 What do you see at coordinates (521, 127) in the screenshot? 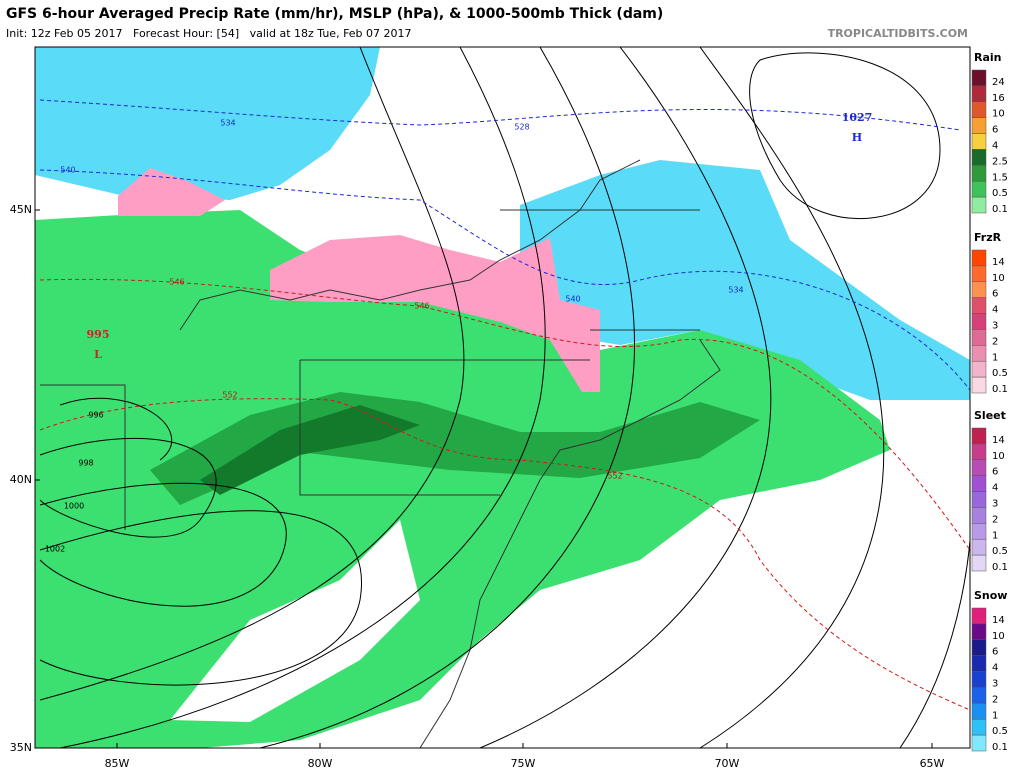
I see `thickness-label: 528` at bounding box center [521, 127].